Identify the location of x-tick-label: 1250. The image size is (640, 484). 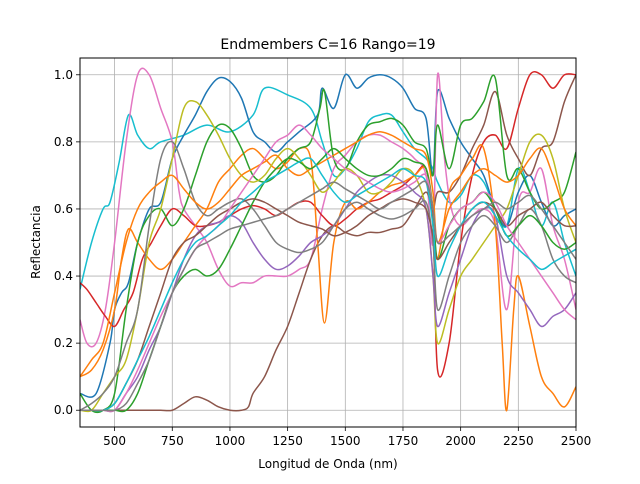
(287, 441).